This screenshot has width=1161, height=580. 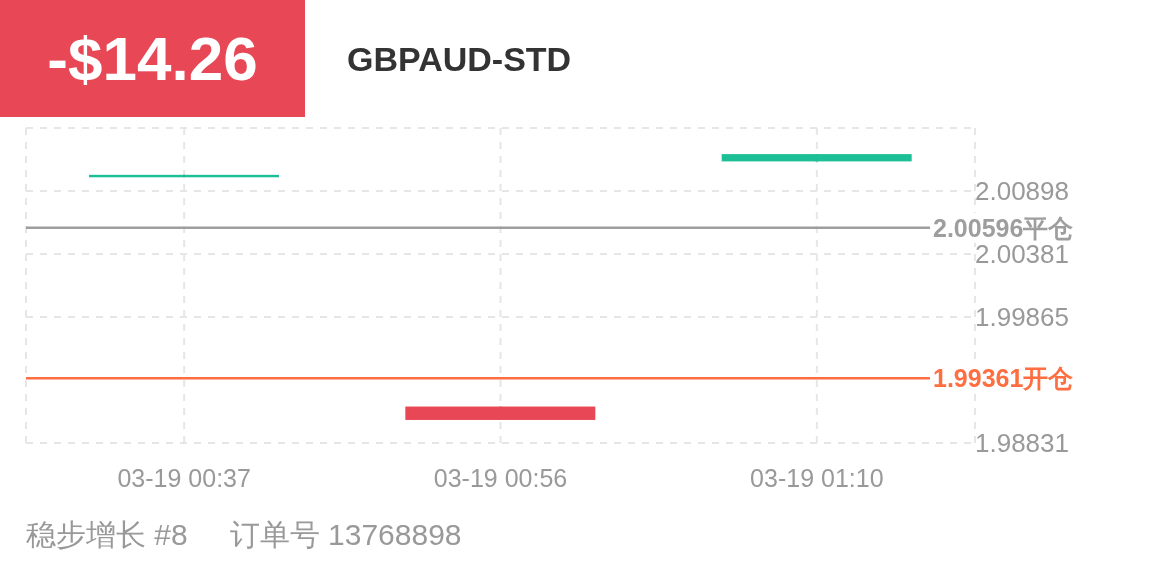 I want to click on ref-line-label: 1.99361开仓, so click(x=1003, y=378).